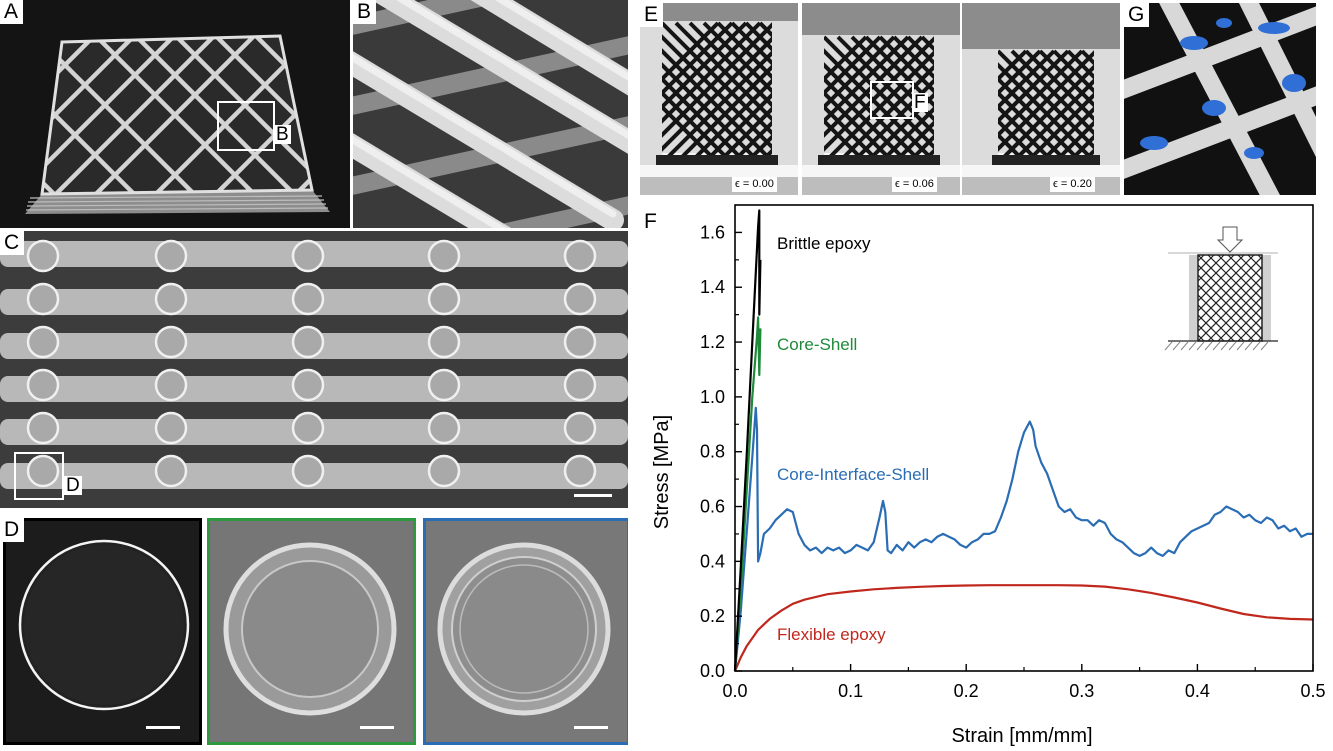  What do you see at coordinates (966, 691) in the screenshot?
I see `x-tick-label: 0.2` at bounding box center [966, 691].